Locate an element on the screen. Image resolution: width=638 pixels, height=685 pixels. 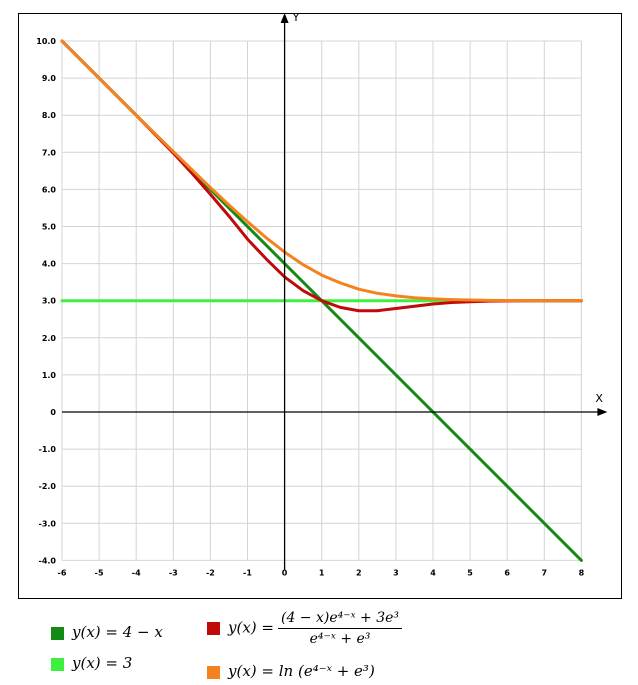
legend-item-linear: y(x) = 4 − x is located at coordinates (107, 632).